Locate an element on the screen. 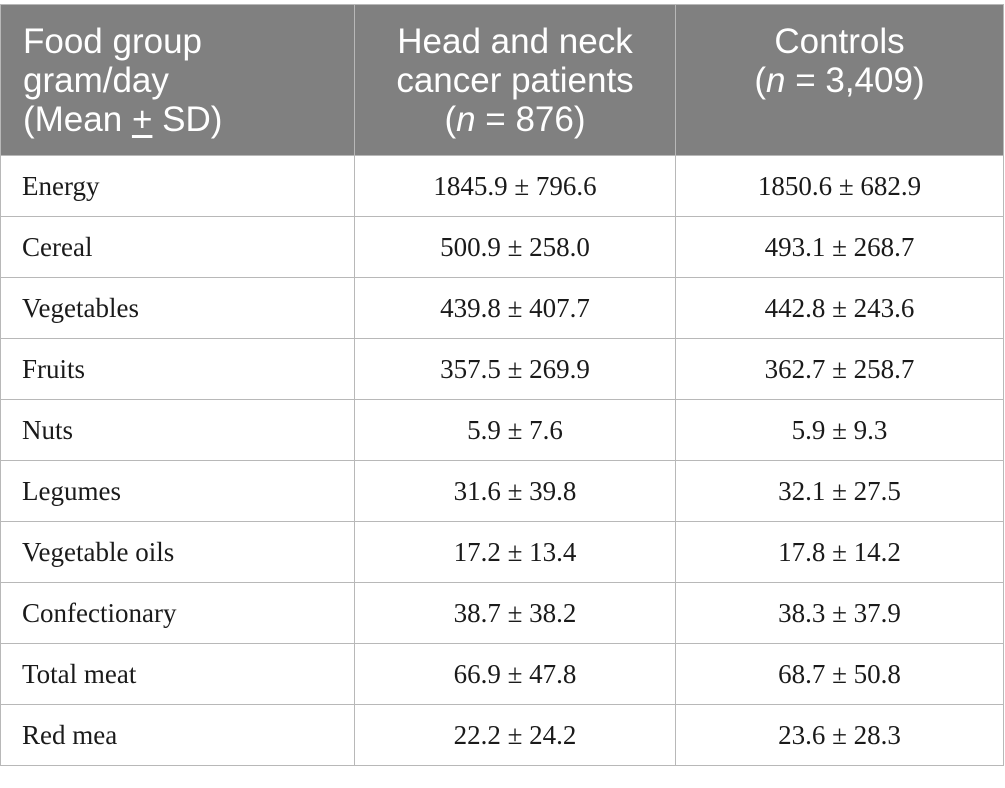 Image resolution: width=1005 pixels, height=788 pixels. table-row: Red mea 22.2 ± 24.2 23.6 ± 28.3 is located at coordinates (502, 735).